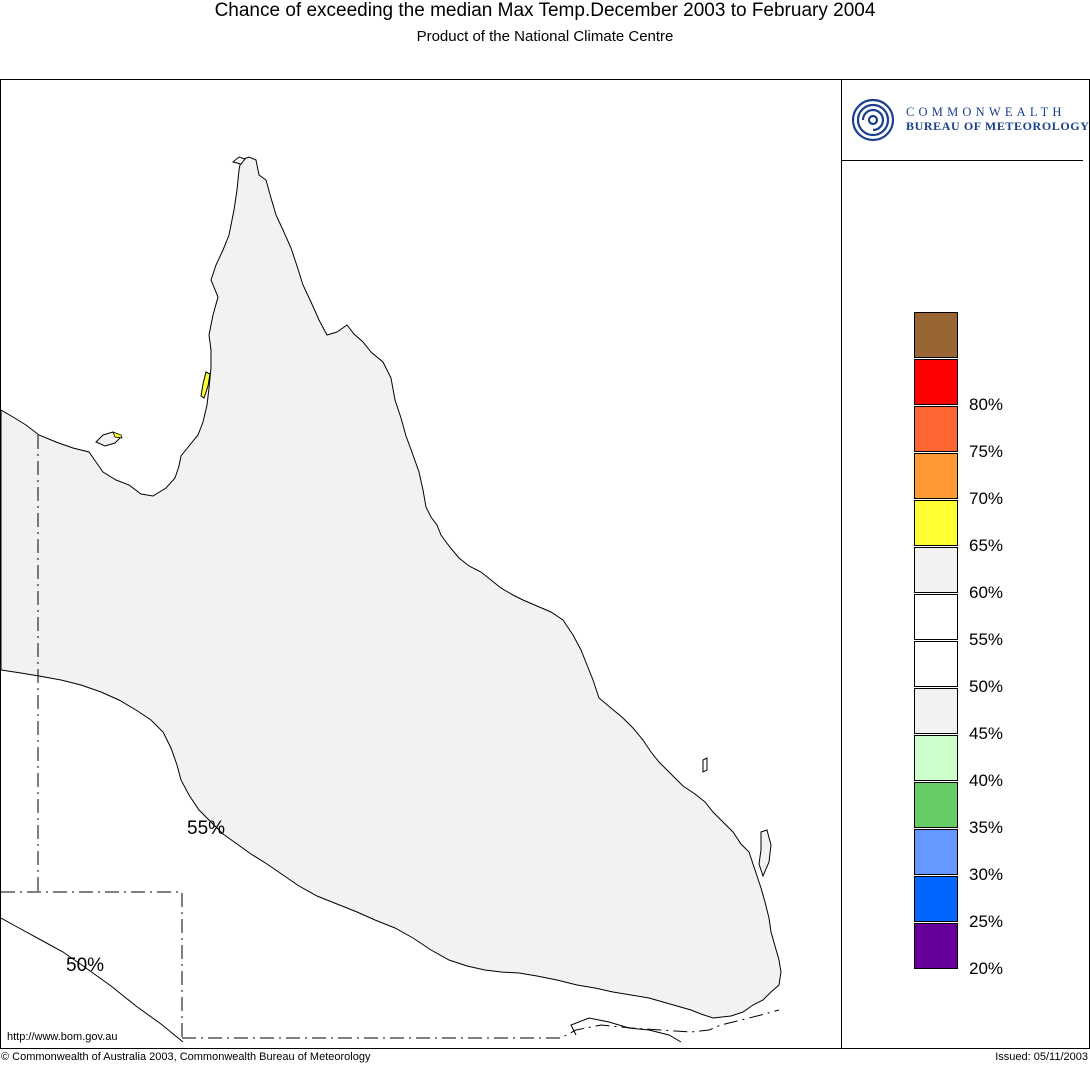 The image size is (1090, 1066). Describe the element at coordinates (841, 563) in the screenshot. I see `panel-divider` at that location.